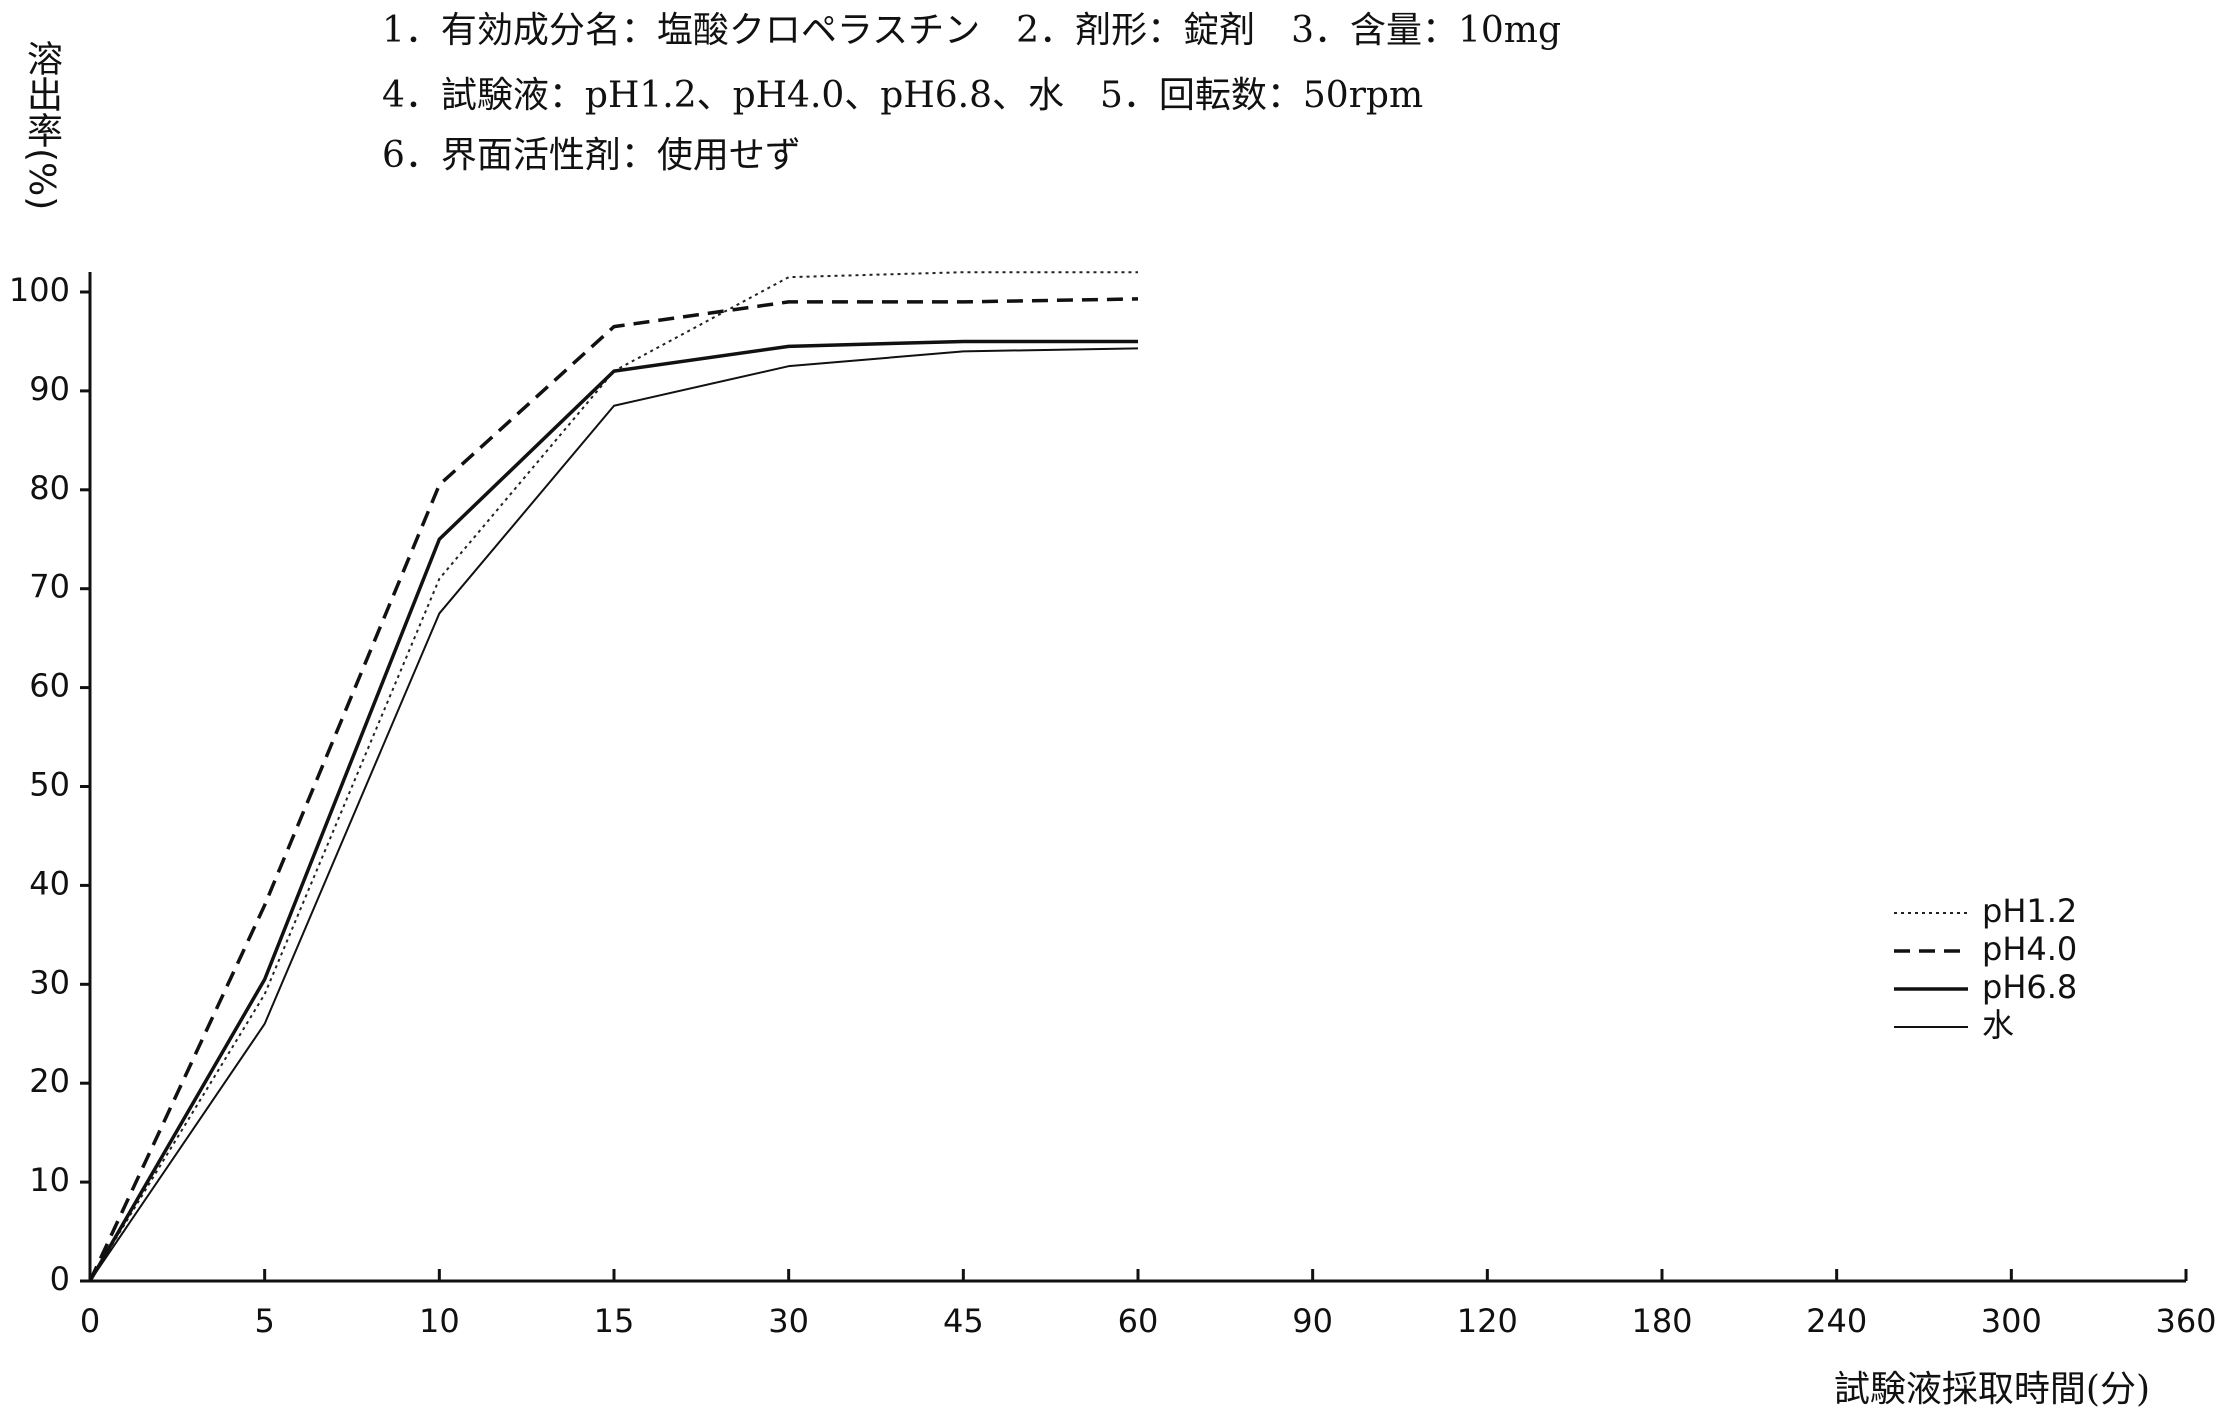 The width and height of the screenshot is (2225, 1417). What do you see at coordinates (49, 587) in the screenshot?
I see `y-tick-label: 70` at bounding box center [49, 587].